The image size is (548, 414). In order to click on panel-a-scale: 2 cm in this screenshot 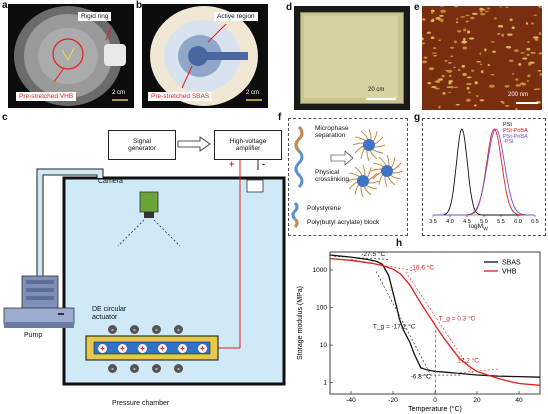, I will do `click(119, 93)`.